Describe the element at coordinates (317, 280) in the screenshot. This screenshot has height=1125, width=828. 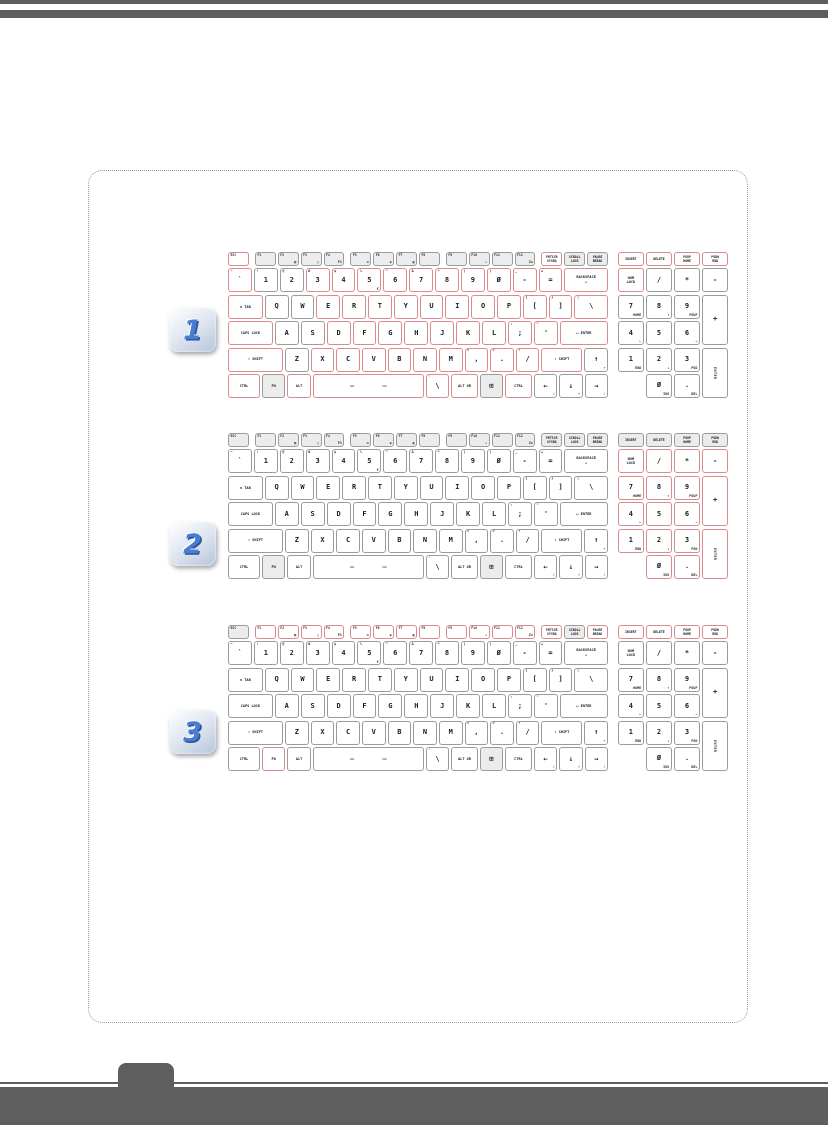
I see `key-n3: #3` at that location.